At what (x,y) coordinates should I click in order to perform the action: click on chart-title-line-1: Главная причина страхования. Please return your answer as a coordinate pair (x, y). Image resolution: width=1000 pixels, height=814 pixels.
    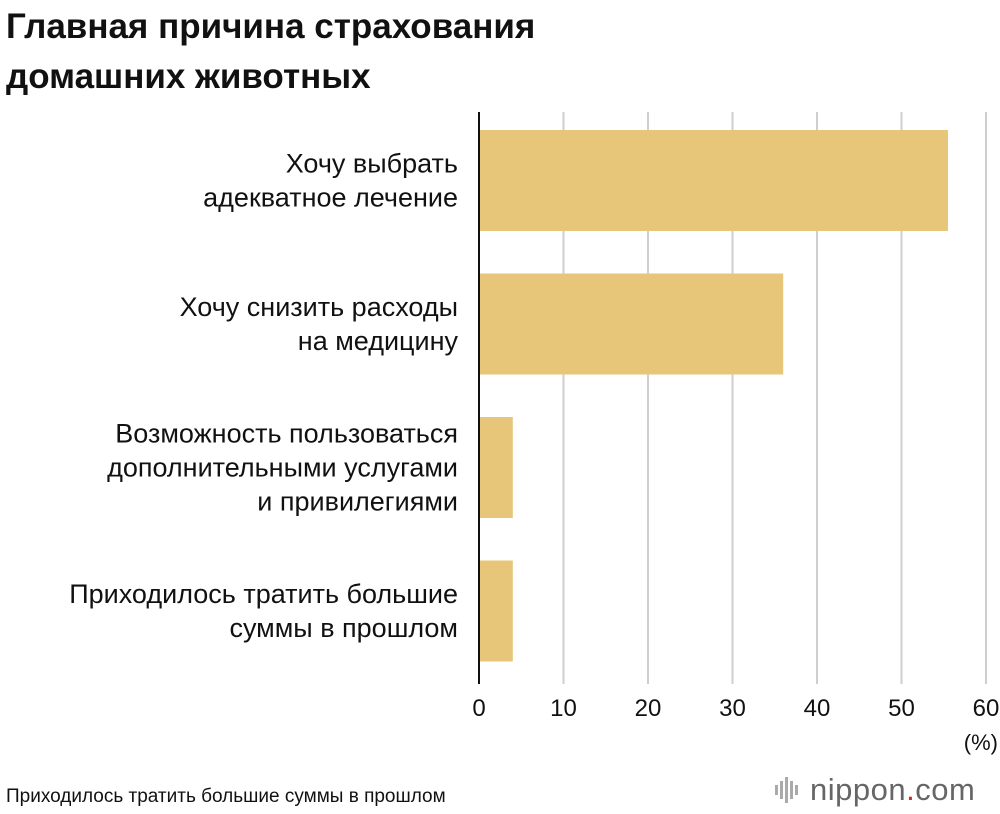
    Looking at the image, I should click on (271, 26).